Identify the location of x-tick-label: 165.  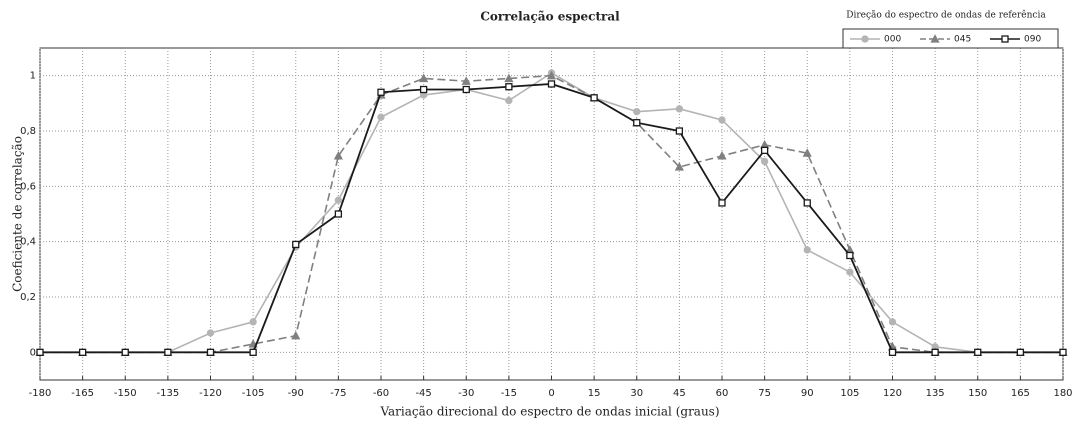
(1020, 393).